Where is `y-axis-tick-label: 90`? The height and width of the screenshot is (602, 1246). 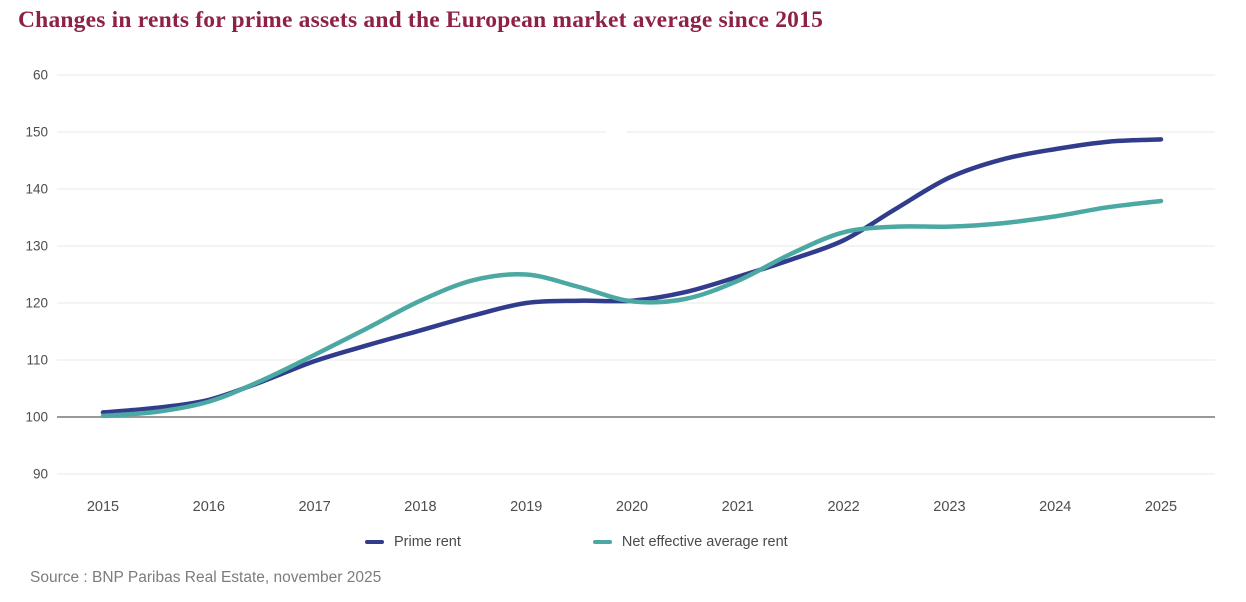
y-axis-tick-label: 90 is located at coordinates (40, 474).